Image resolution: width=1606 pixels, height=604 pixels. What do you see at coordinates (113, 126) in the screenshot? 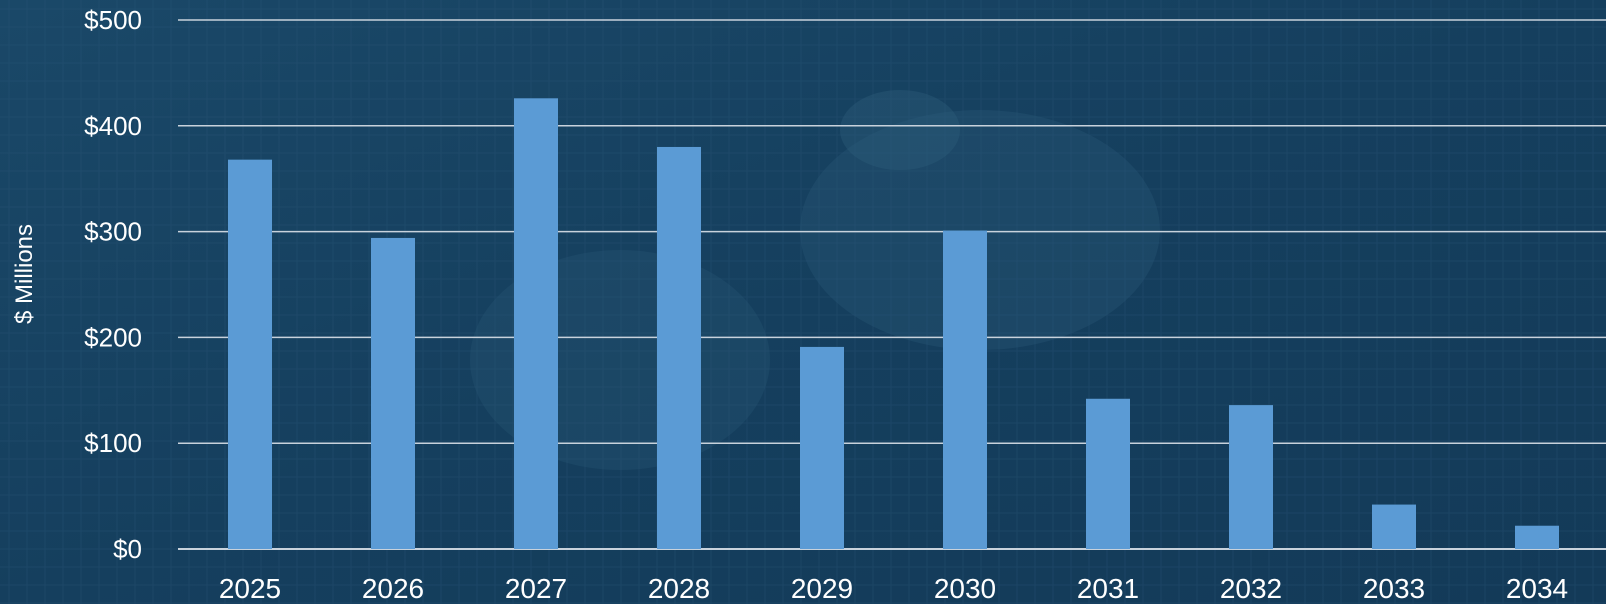
I see `y-tick-label: $400` at bounding box center [113, 126].